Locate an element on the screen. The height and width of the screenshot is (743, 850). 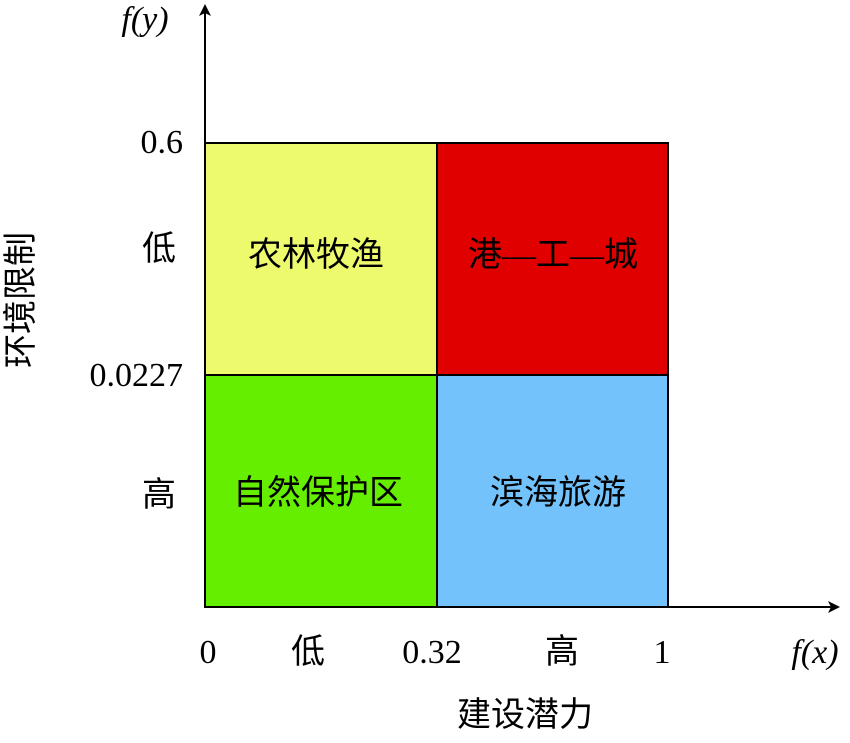
x-axis-title: 建设潜力 is located at coordinates (525, 715).